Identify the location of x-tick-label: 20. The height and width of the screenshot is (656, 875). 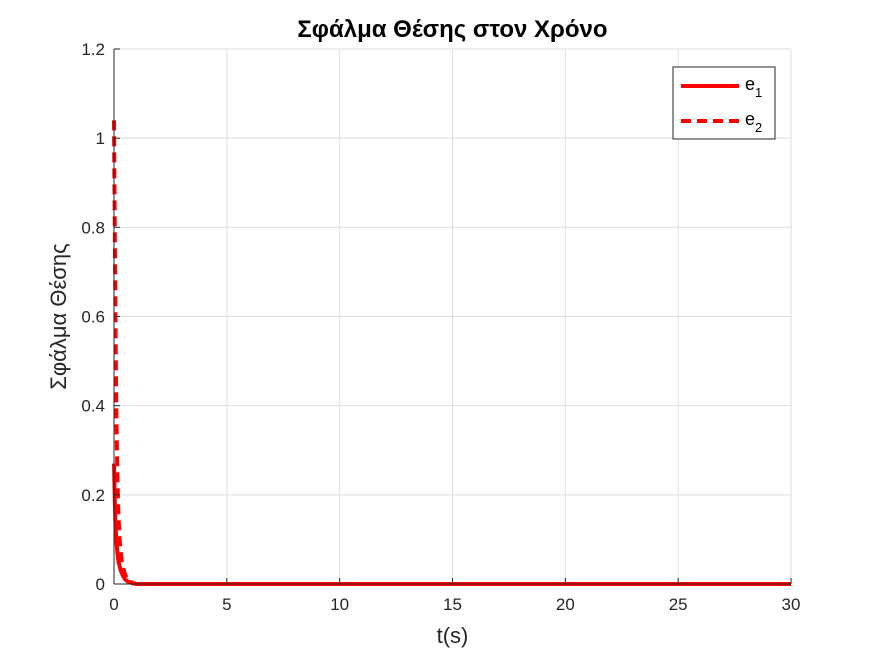
(565, 604).